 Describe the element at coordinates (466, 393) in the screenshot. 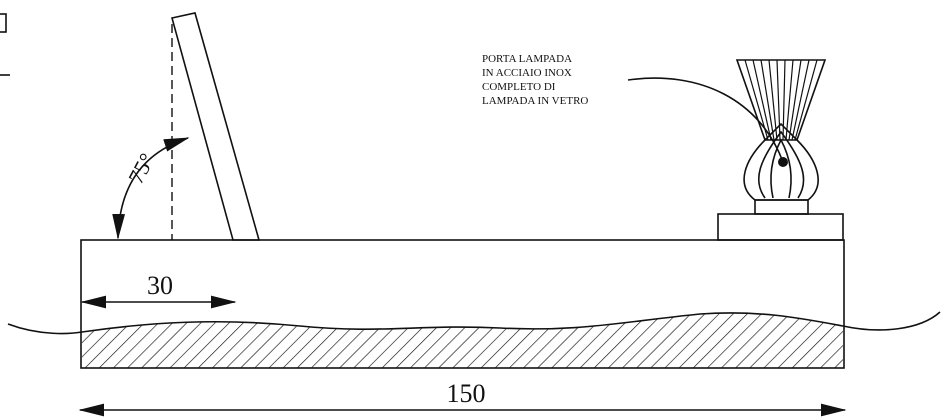

I see `dimension-label: 150` at that location.